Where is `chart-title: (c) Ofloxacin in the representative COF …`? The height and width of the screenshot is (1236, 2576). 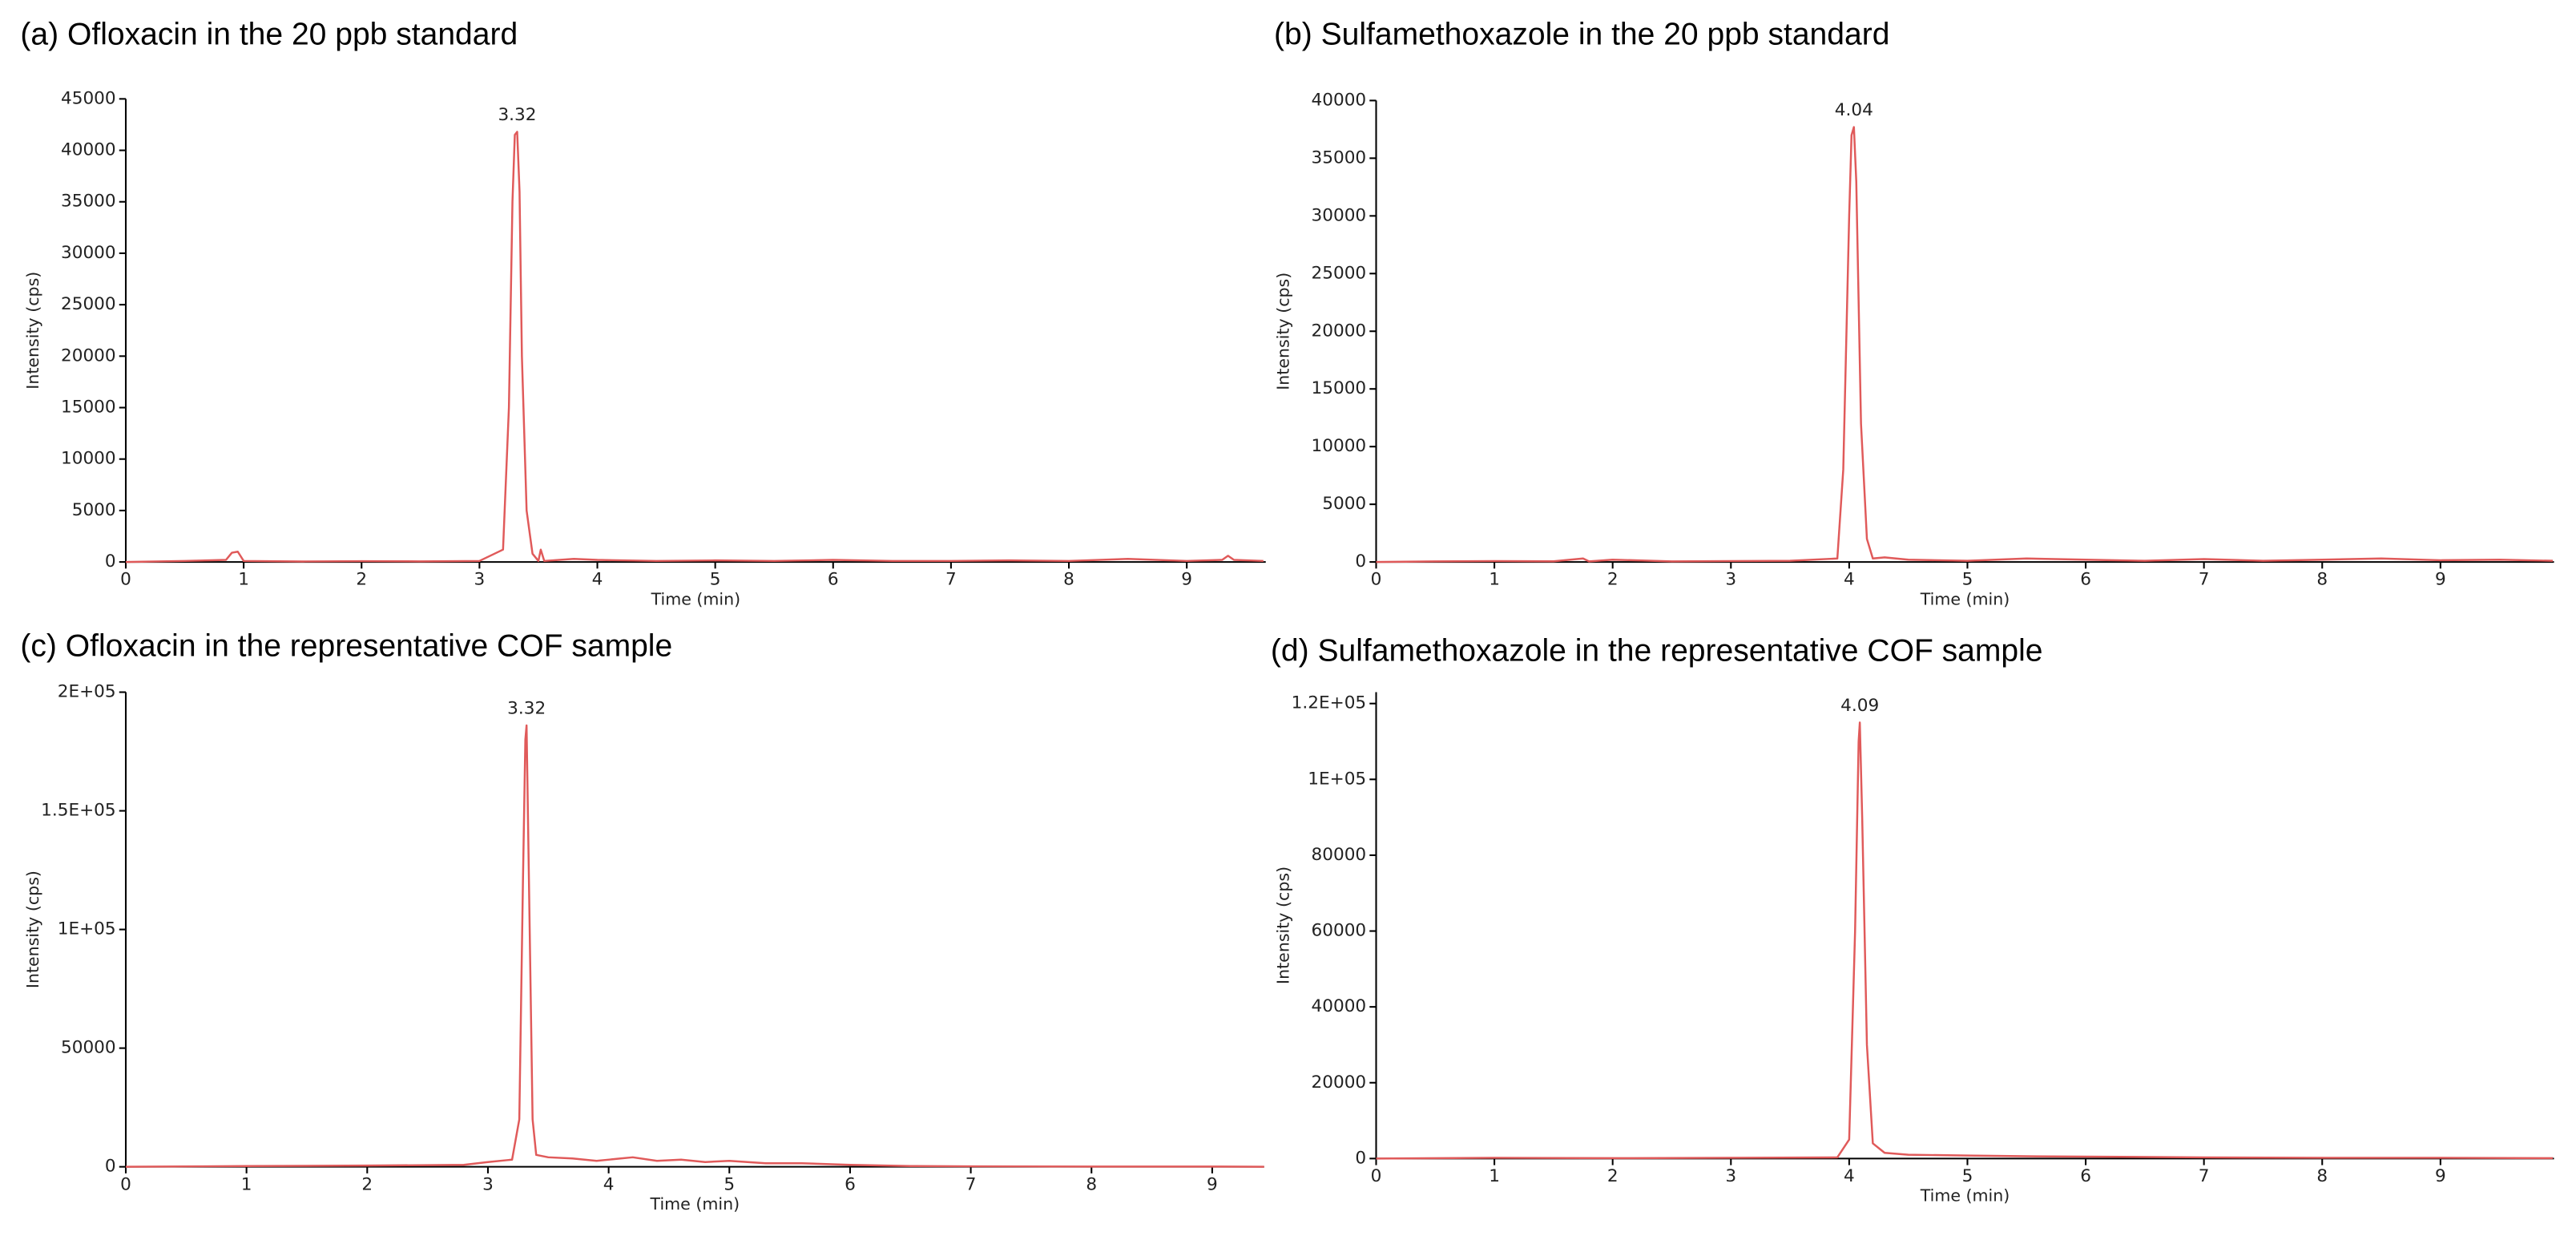 chart-title: (c) Ofloxacin in the representative COF … is located at coordinates (346, 645).